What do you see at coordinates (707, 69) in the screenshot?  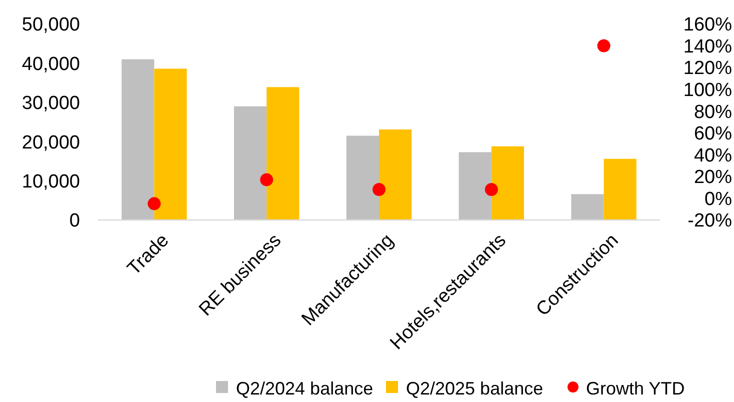 I see `y2-tick-label: 120%` at bounding box center [707, 69].